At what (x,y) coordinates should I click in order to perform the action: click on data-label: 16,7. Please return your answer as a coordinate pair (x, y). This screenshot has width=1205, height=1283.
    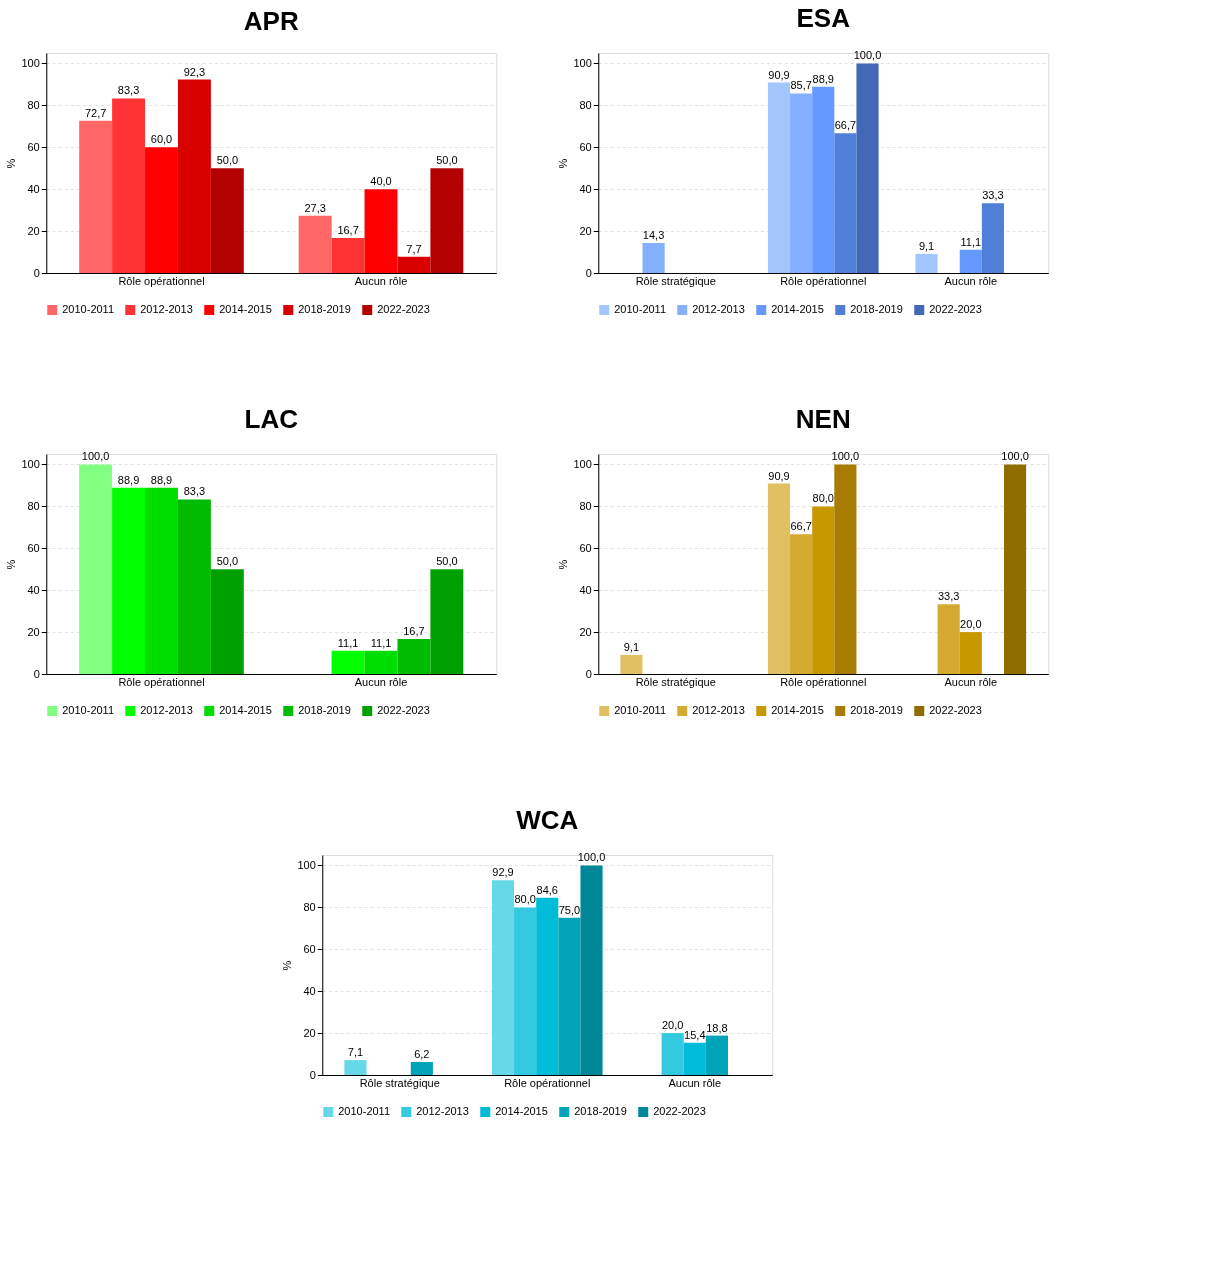
    Looking at the image, I should click on (414, 631).